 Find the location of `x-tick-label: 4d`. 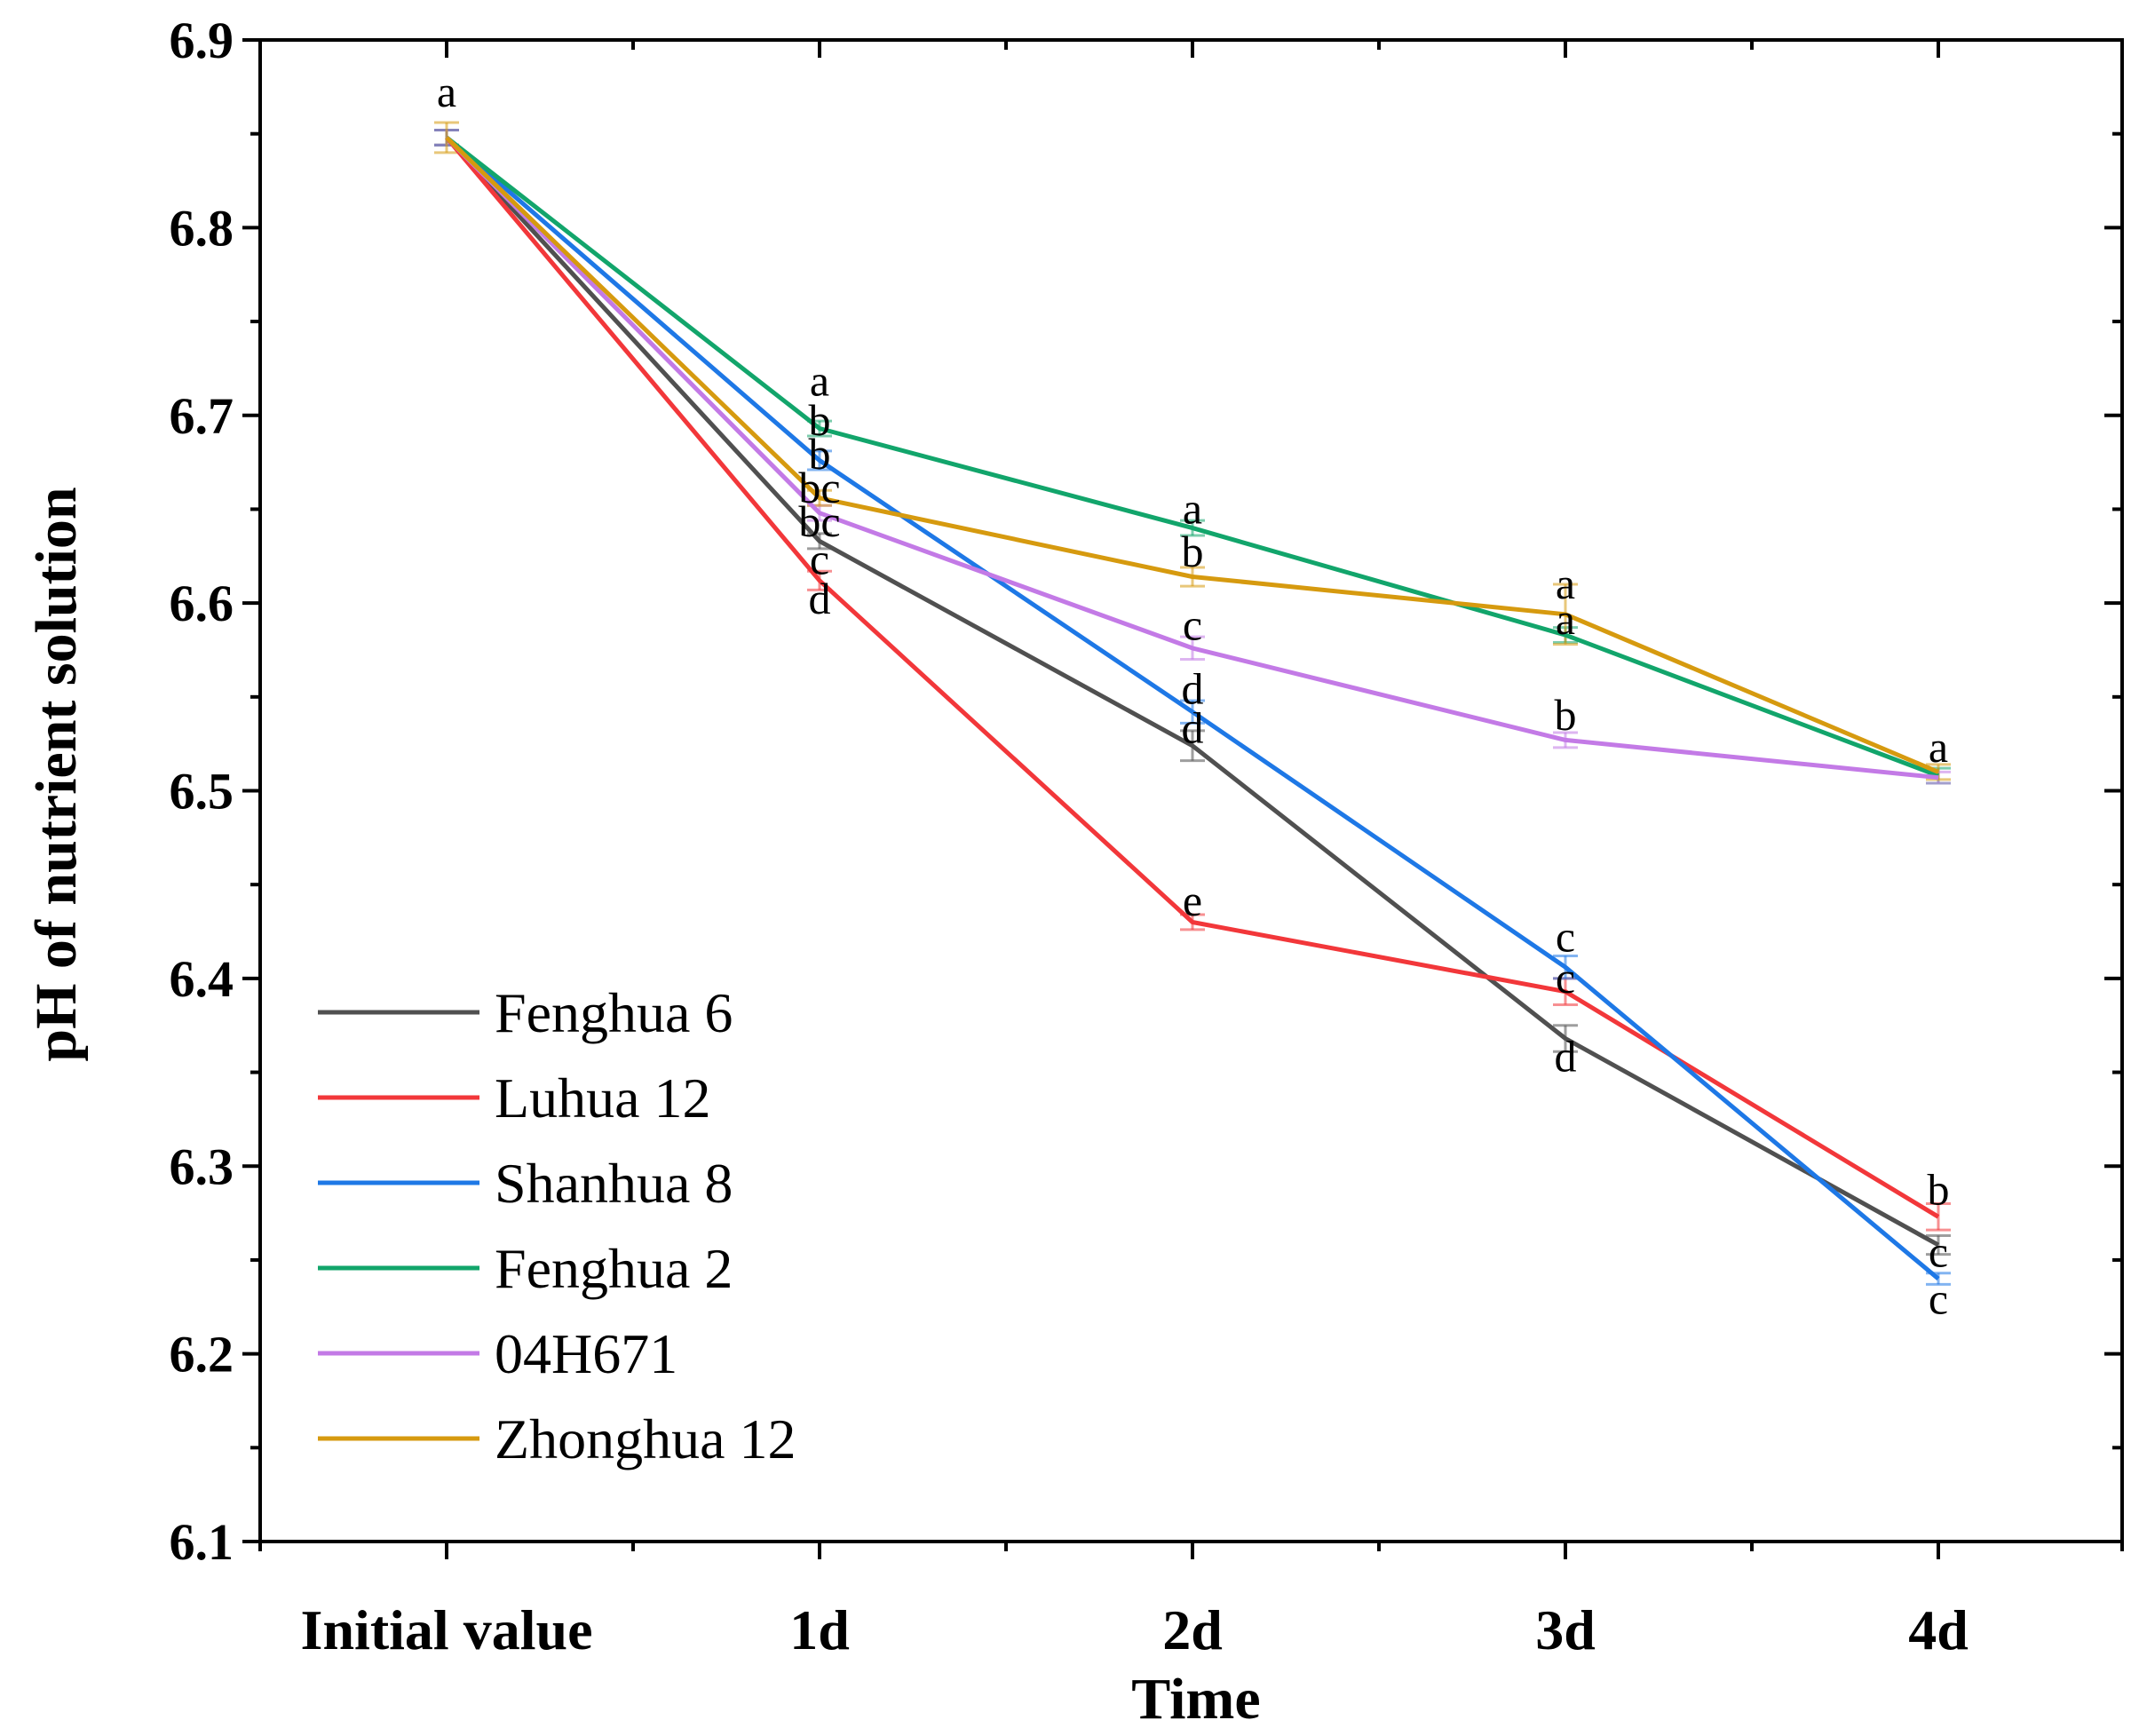

x-tick-label: 4d is located at coordinates (1939, 1629).